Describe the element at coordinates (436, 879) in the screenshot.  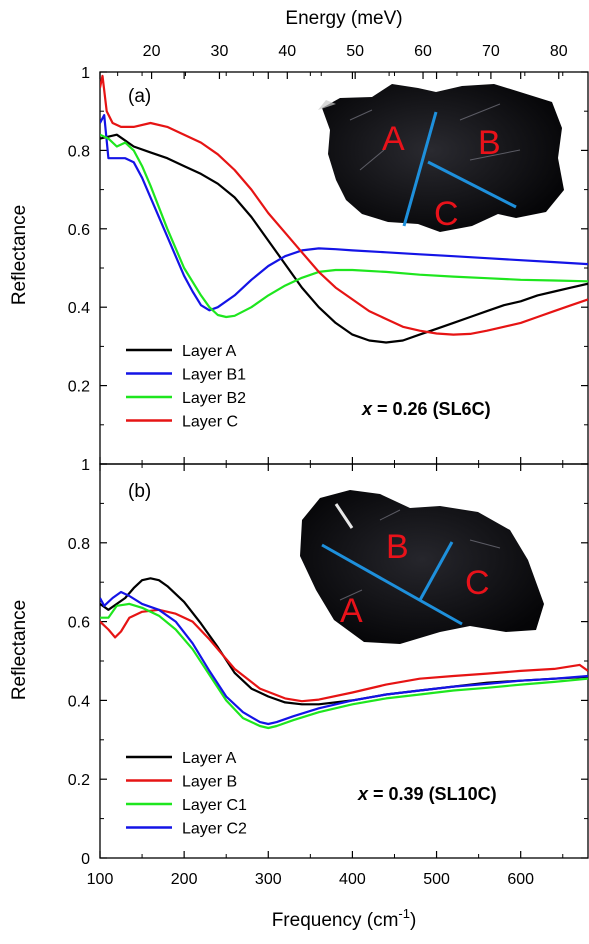
I see `x-tick-label: 500` at that location.